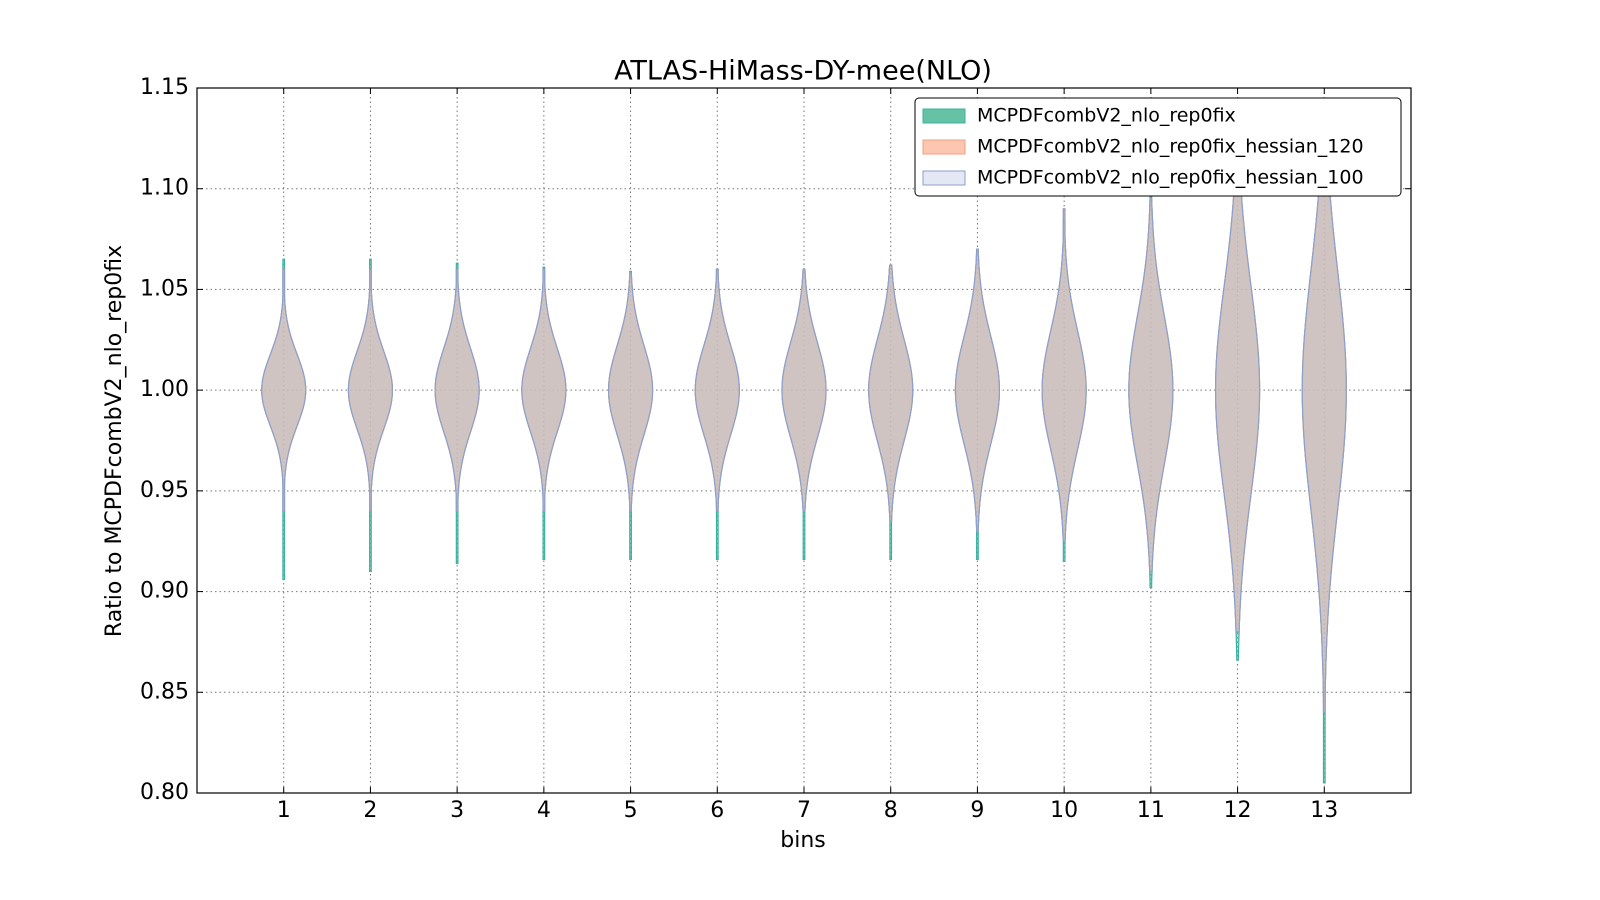 This screenshot has width=1600, height=900. I want to click on y-tick-label: 0.85, so click(164, 691).